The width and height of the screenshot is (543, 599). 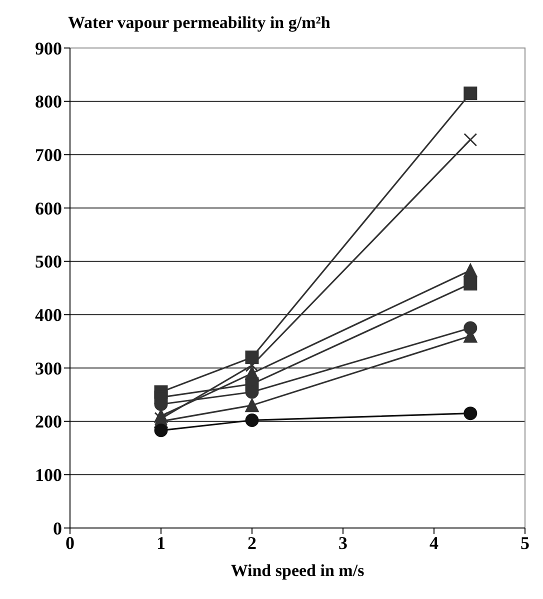 I want to click on y-tick-label: 0, so click(x=57, y=528).